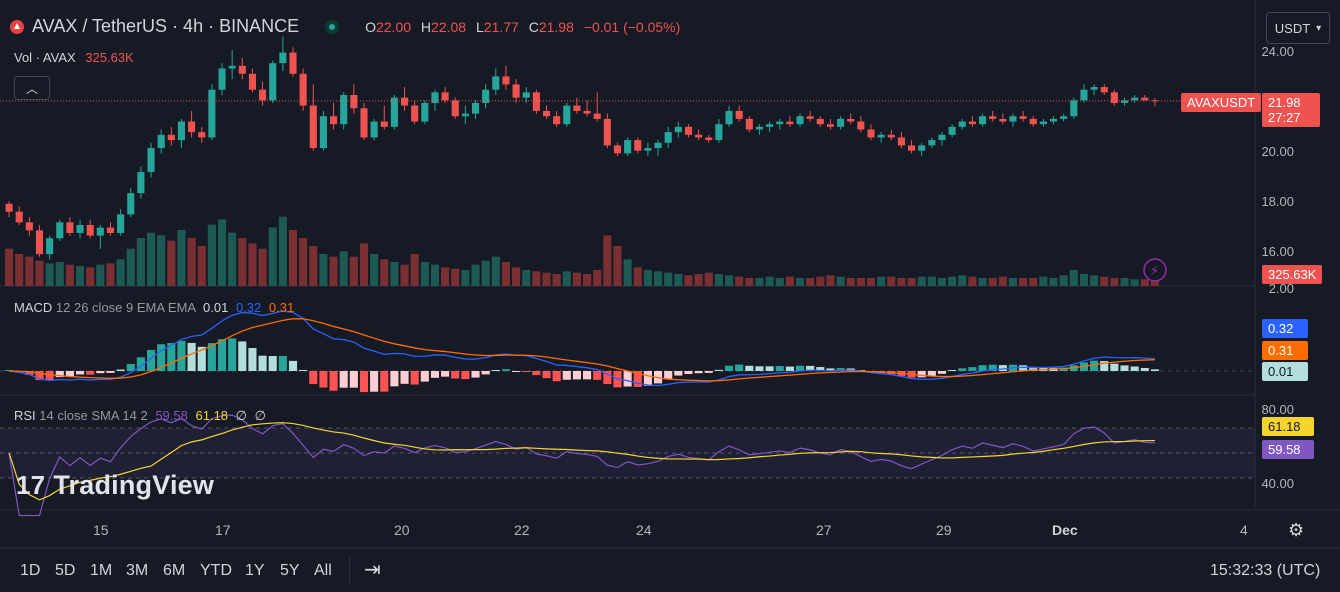 Image resolution: width=1340 pixels, height=592 pixels. What do you see at coordinates (1288, 426) in the screenshot?
I see `rsi-ma-tag: 61.18` at bounding box center [1288, 426].